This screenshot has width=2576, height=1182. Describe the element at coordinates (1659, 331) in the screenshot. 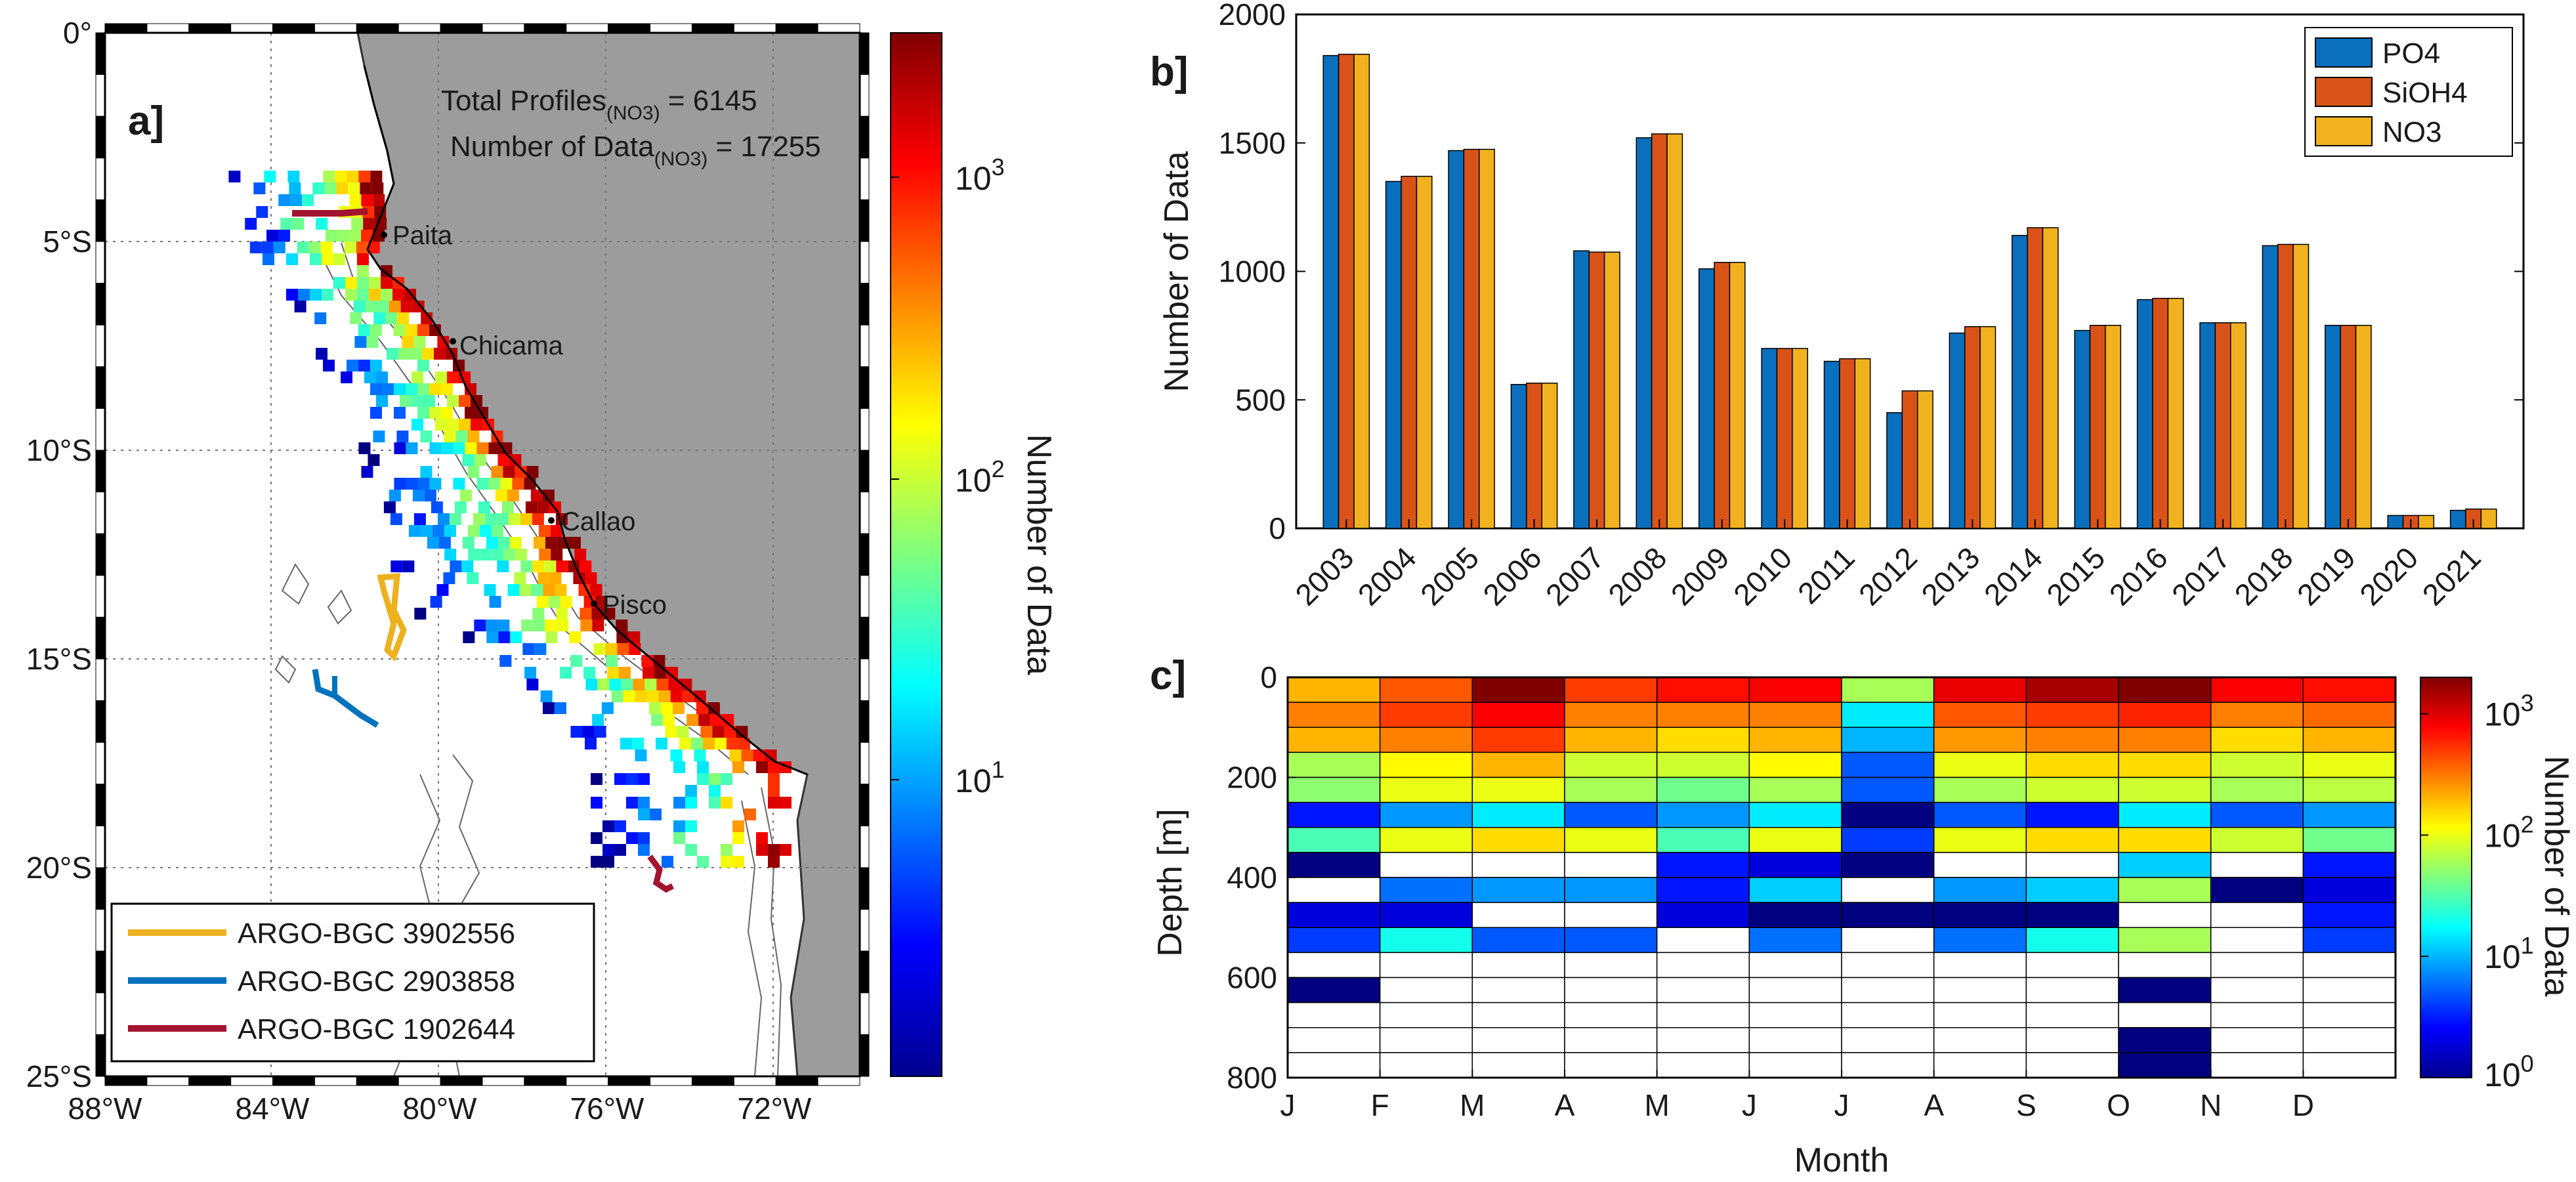

I see `bar-sioh4-2008` at that location.